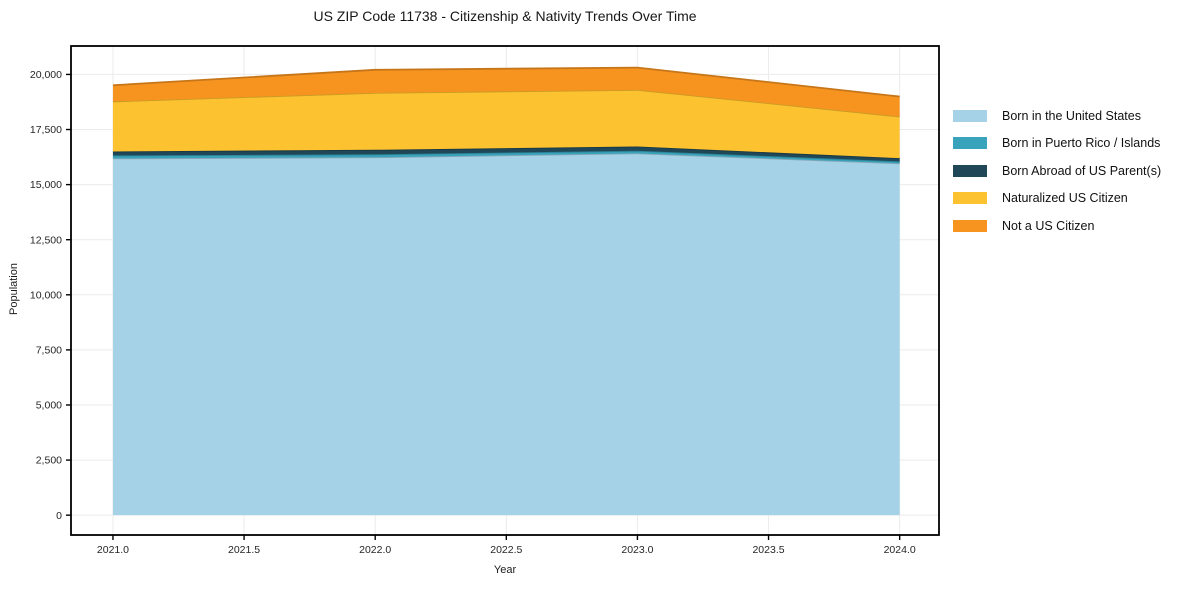 Image resolution: width=1189 pixels, height=590 pixels. I want to click on legend-label: Naturalized US Citizen, so click(1065, 198).